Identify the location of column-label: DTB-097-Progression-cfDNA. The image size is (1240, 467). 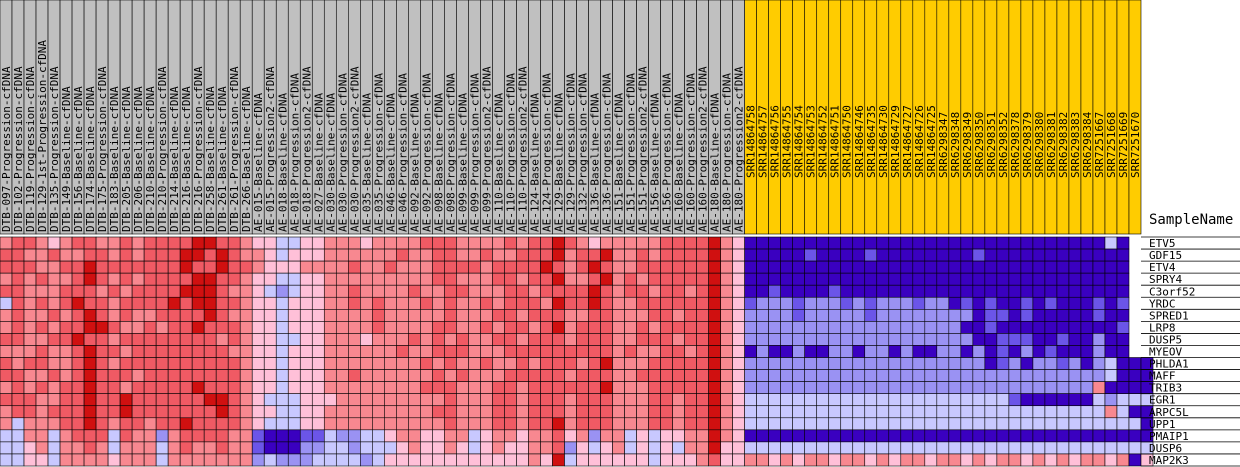
(6, 149).